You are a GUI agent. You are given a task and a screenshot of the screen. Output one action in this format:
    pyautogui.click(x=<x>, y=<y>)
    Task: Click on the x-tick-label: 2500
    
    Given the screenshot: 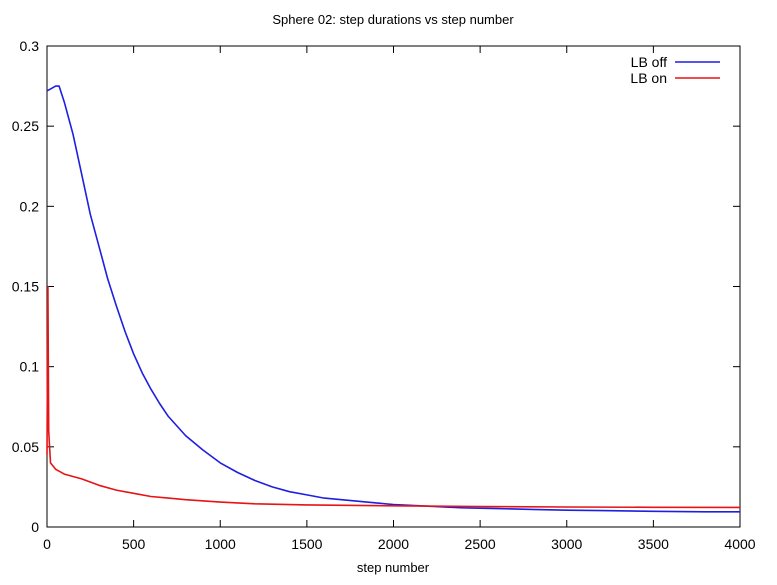 What is the action you would take?
    pyautogui.click(x=480, y=544)
    